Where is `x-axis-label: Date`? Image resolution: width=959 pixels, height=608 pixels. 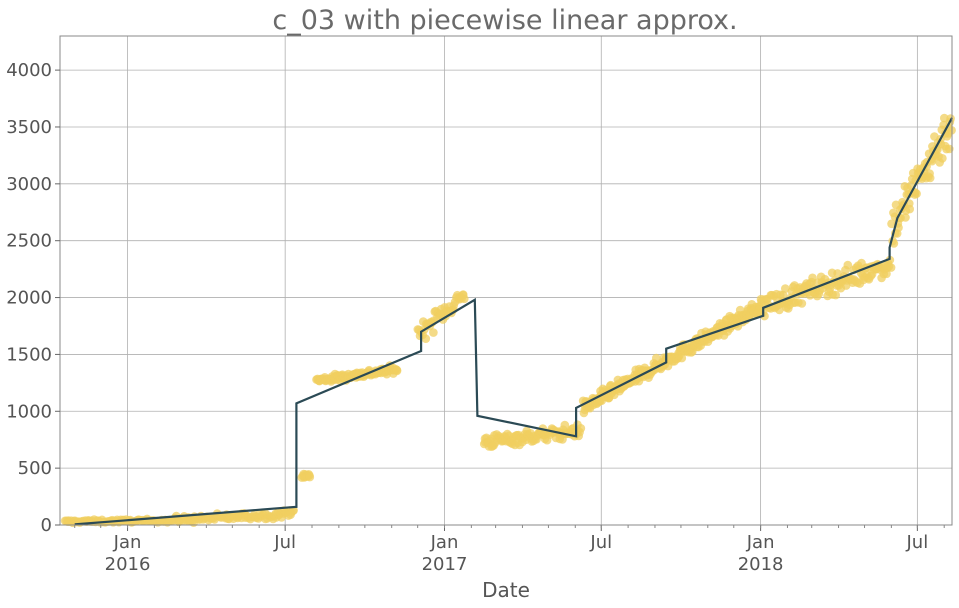
x-axis-label: Date is located at coordinates (506, 590).